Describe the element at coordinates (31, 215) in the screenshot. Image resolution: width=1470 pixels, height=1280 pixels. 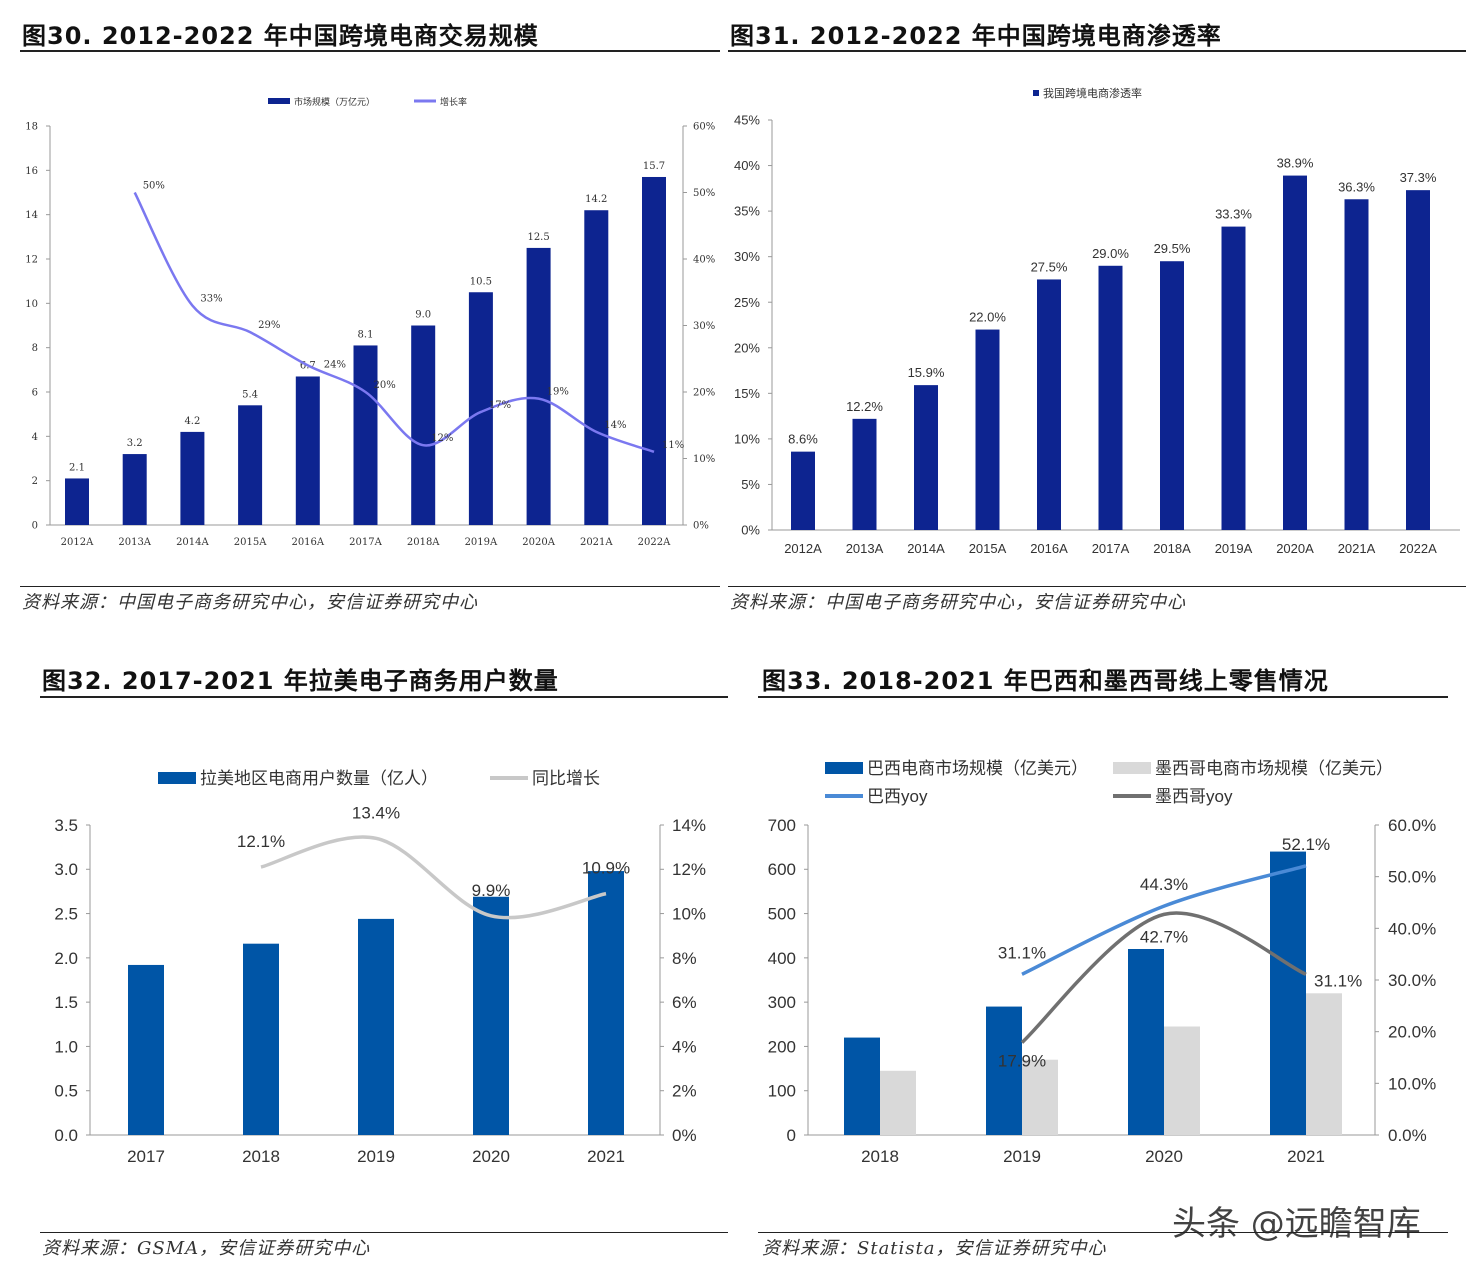
I see `left-tick-label: 14` at that location.